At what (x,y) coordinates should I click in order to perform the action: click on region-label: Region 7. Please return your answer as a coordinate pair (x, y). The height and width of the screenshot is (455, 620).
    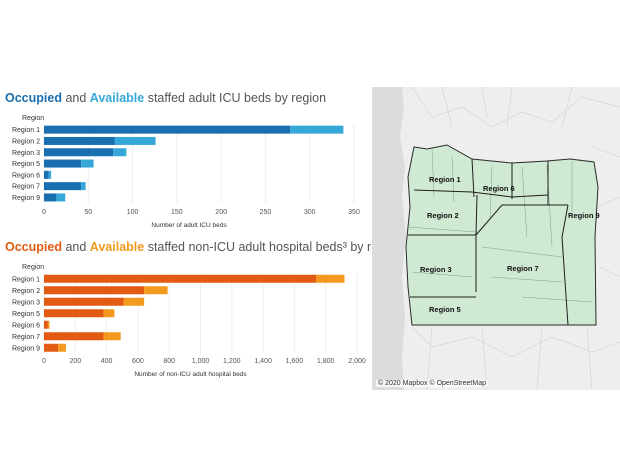
    Looking at the image, I should click on (523, 268).